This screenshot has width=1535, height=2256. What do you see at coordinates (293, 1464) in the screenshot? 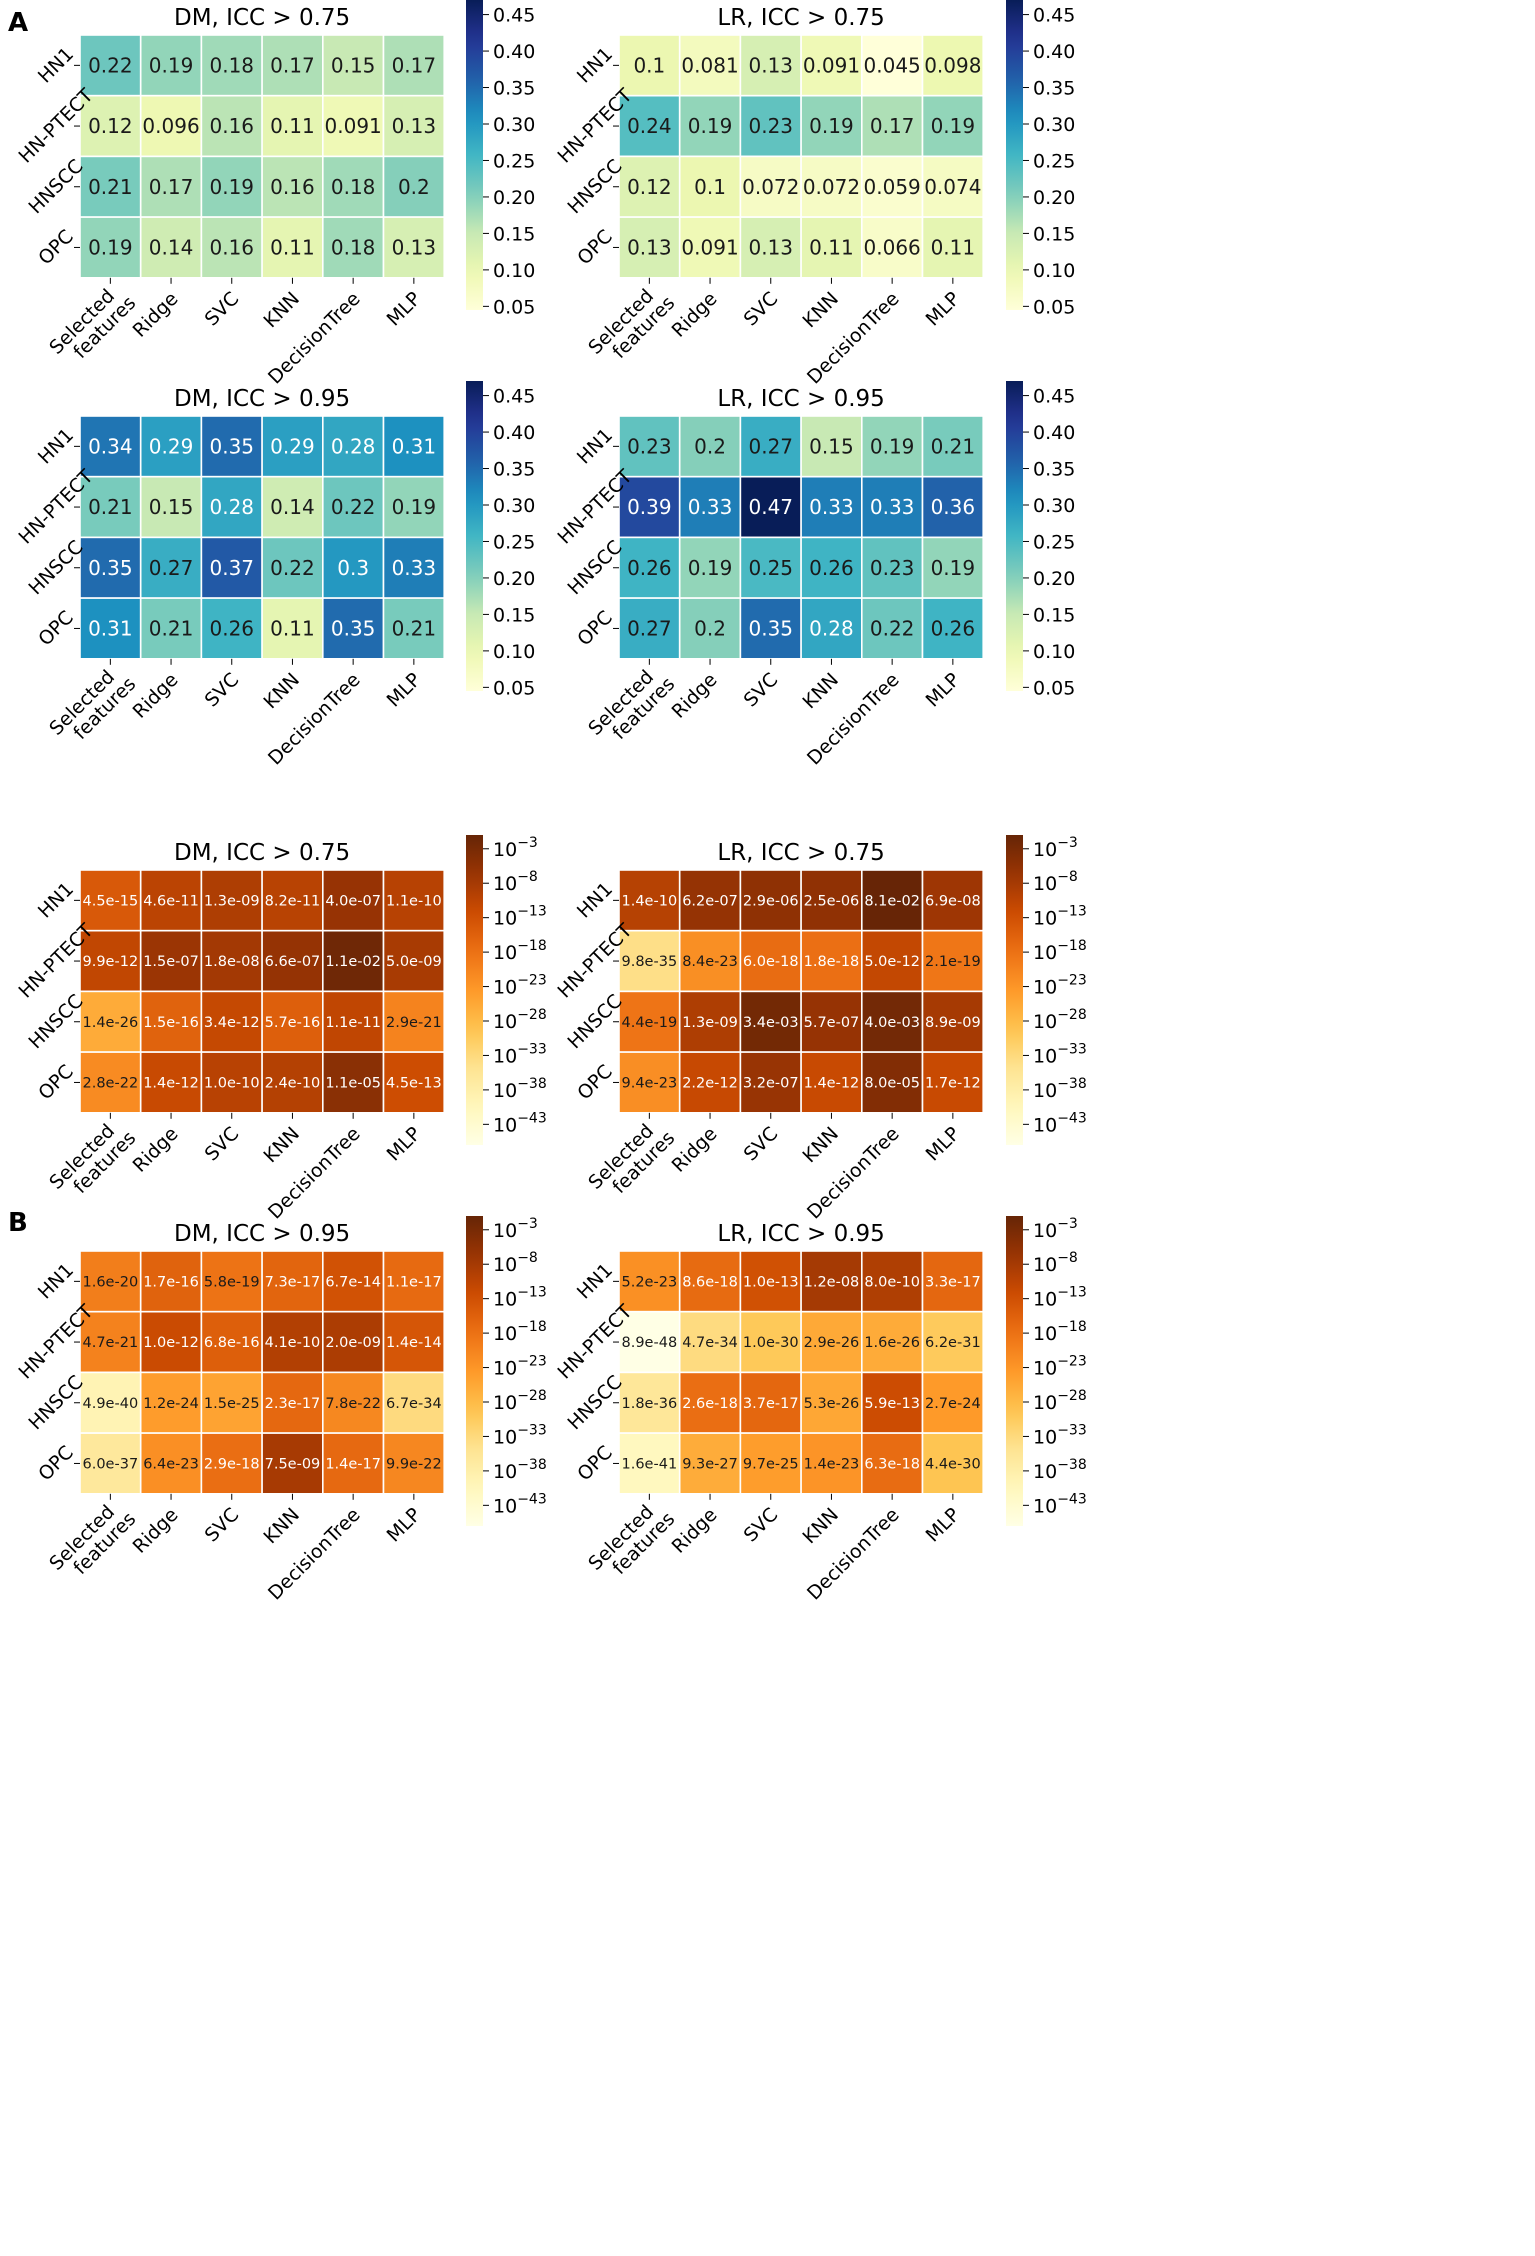
I see `cell-value-label: 7.5e-09` at bounding box center [293, 1464].